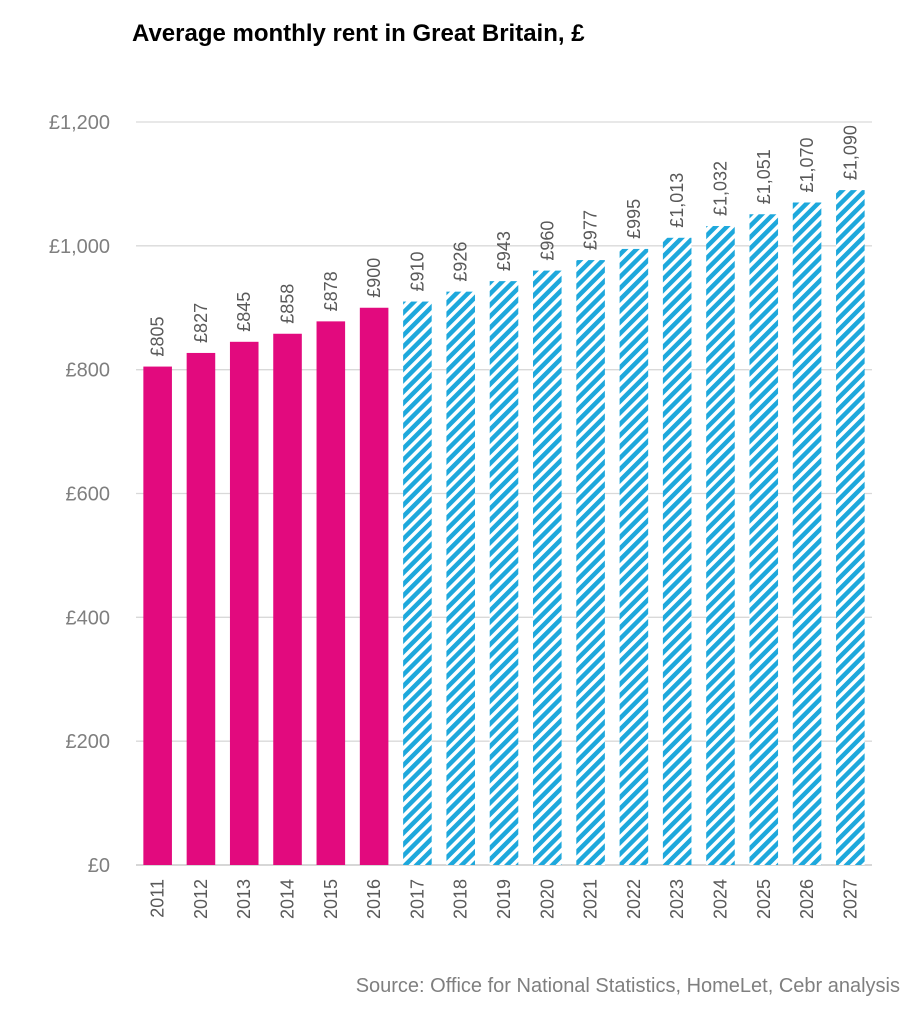 This screenshot has width=918, height=1024. What do you see at coordinates (158, 898) in the screenshot?
I see `x-tick-label: 2011` at bounding box center [158, 898].